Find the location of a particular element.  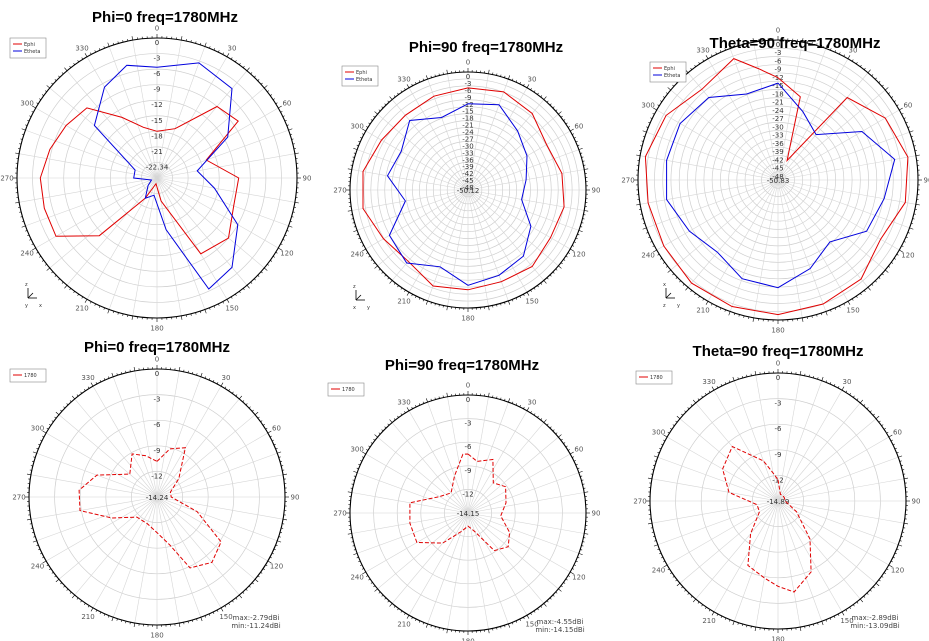

legend-label: 1780 is located at coordinates (656, 378).